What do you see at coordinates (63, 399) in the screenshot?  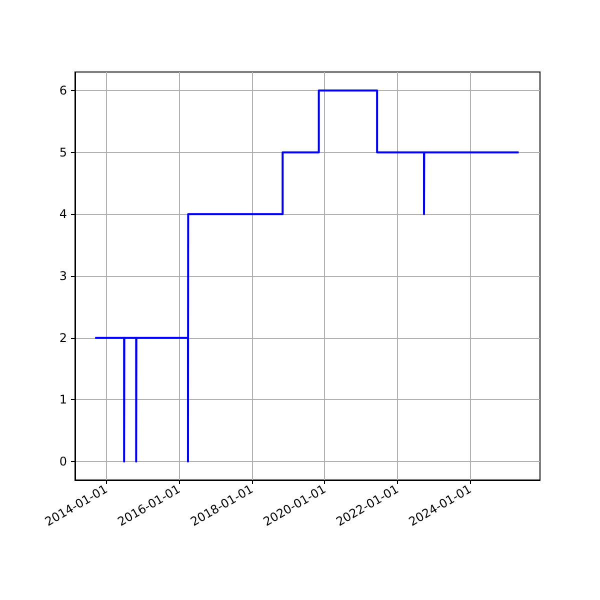 I see `y-tick-label: 1` at bounding box center [63, 399].